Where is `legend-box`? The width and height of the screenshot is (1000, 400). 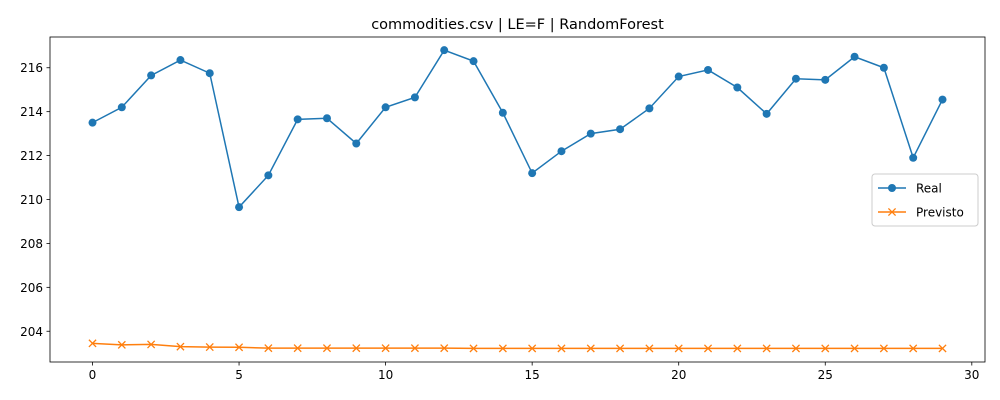 legend-box is located at coordinates (925, 200).